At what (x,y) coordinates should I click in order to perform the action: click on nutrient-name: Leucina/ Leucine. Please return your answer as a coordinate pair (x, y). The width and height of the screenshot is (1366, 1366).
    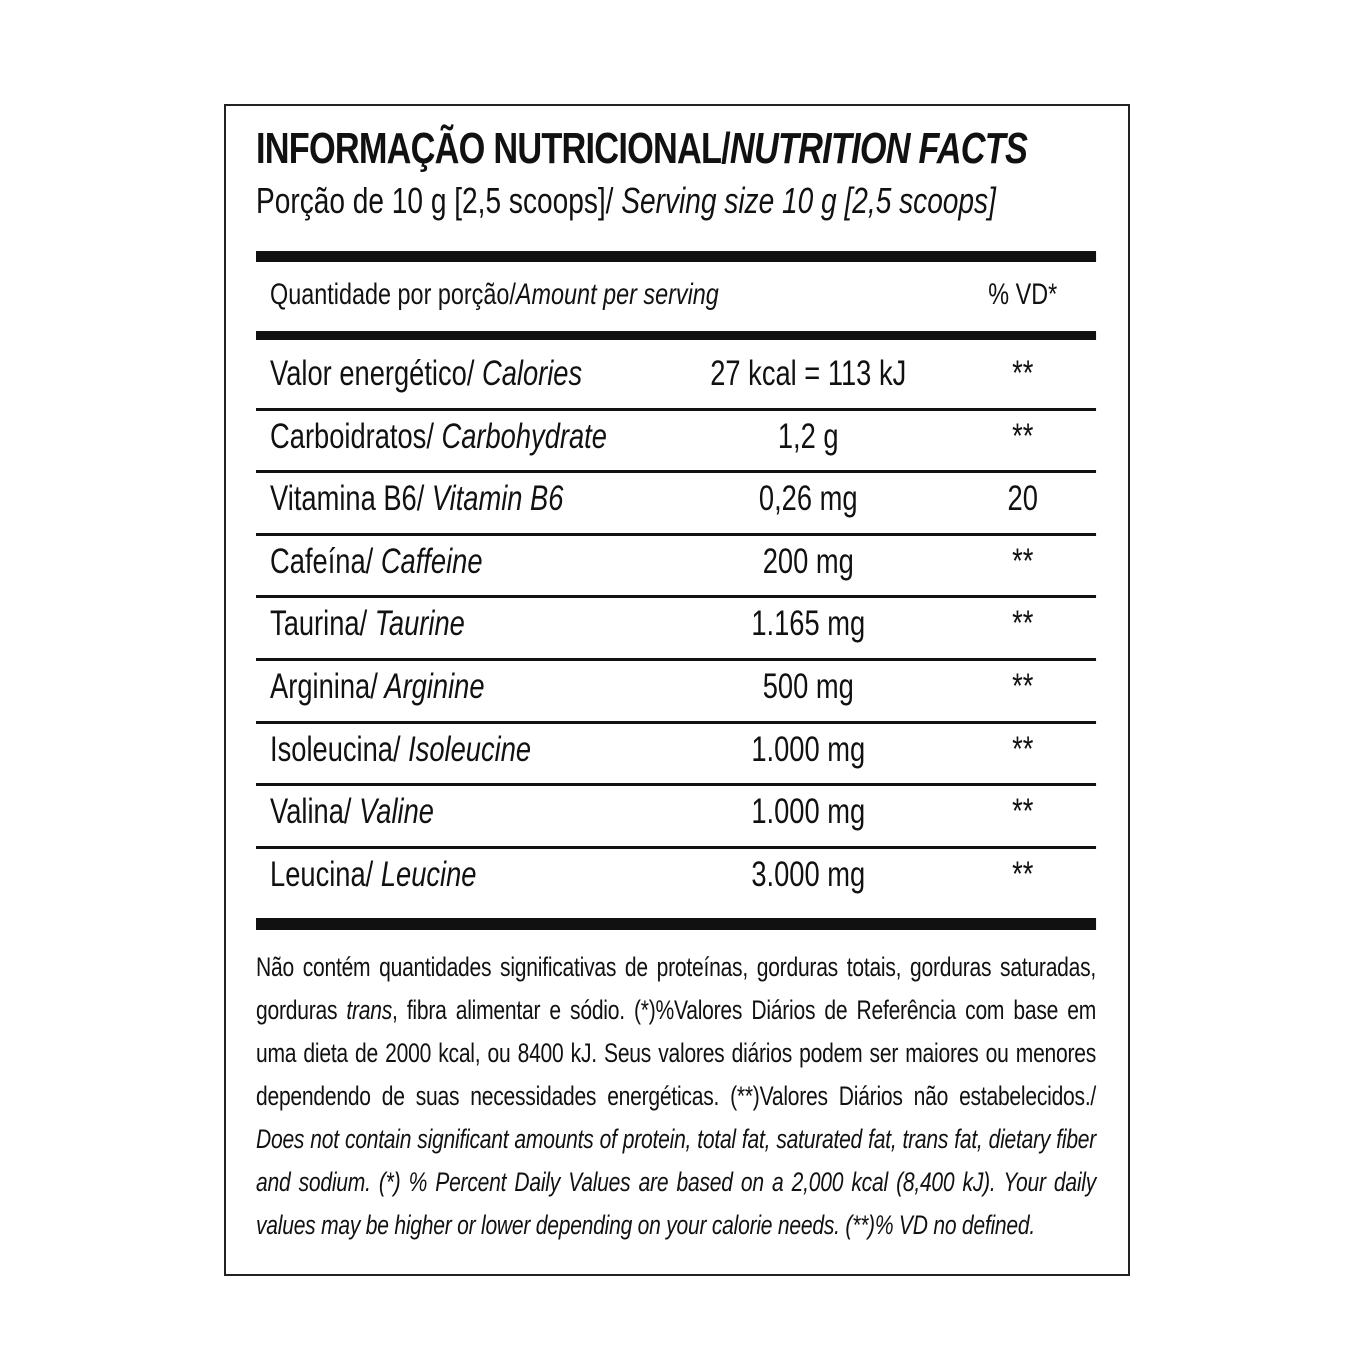
    Looking at the image, I should click on (373, 875).